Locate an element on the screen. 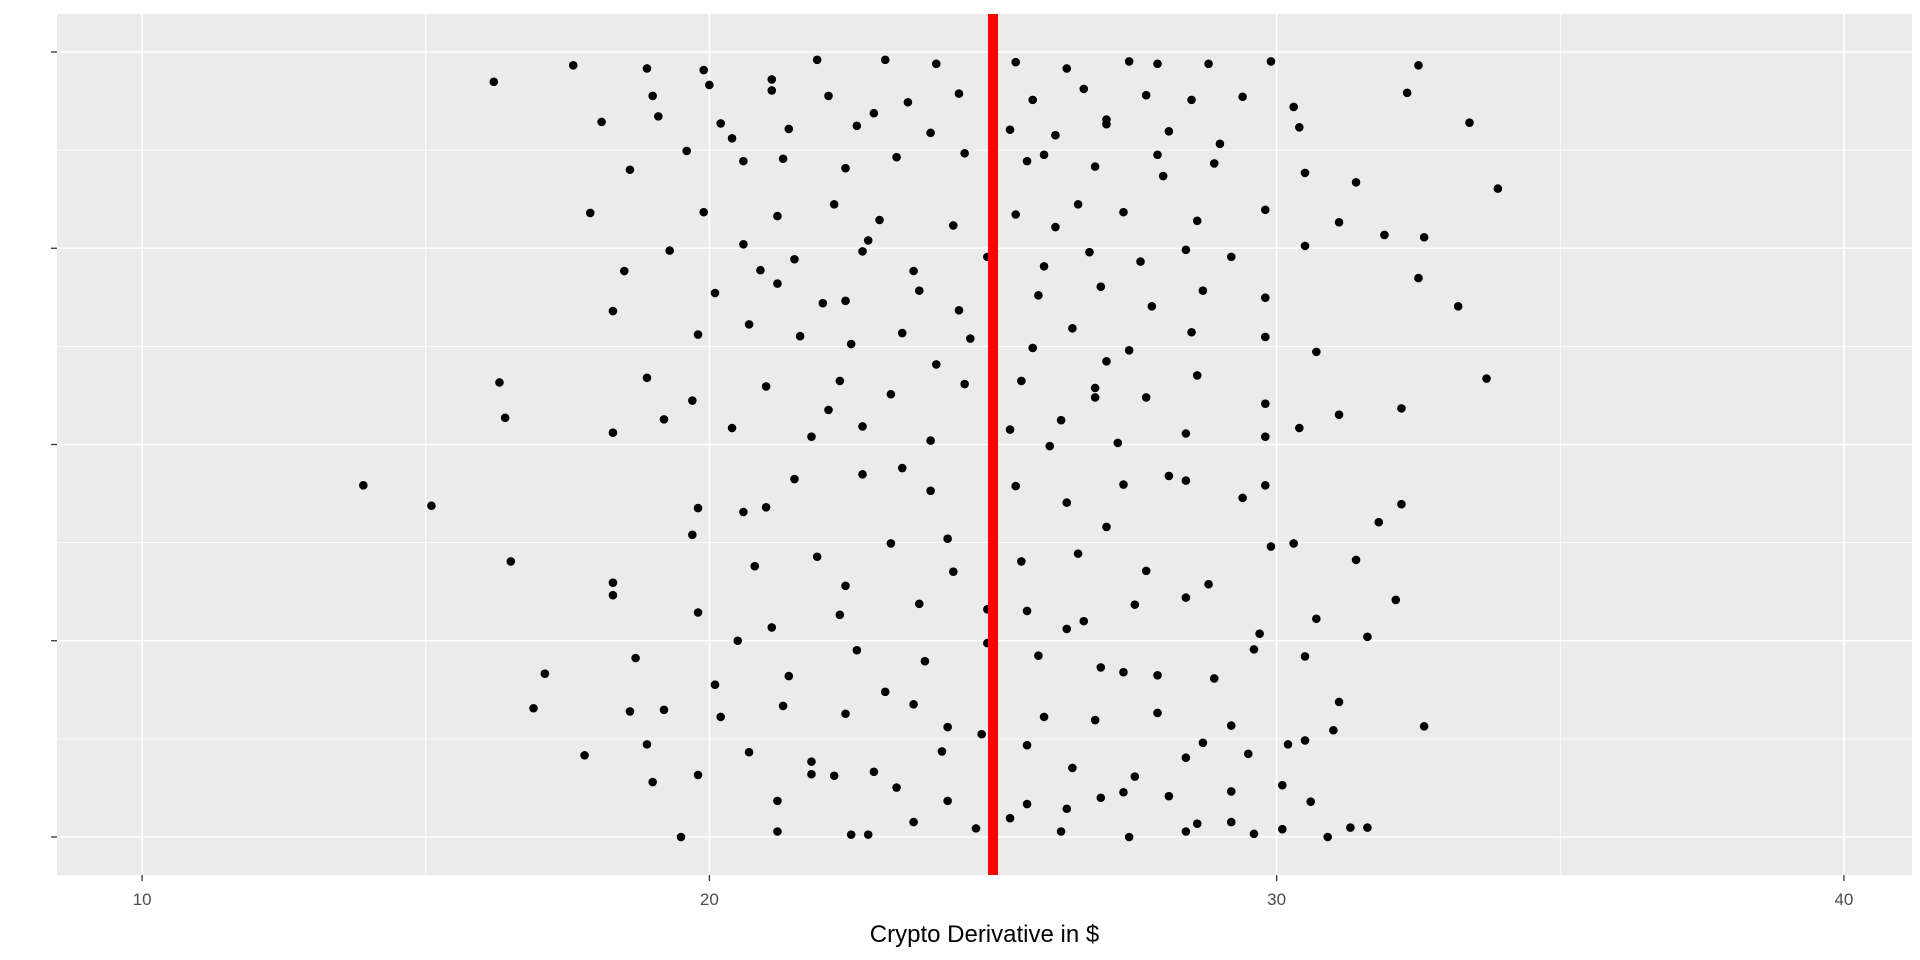  y-axis-ticks is located at coordinates (54, 444).